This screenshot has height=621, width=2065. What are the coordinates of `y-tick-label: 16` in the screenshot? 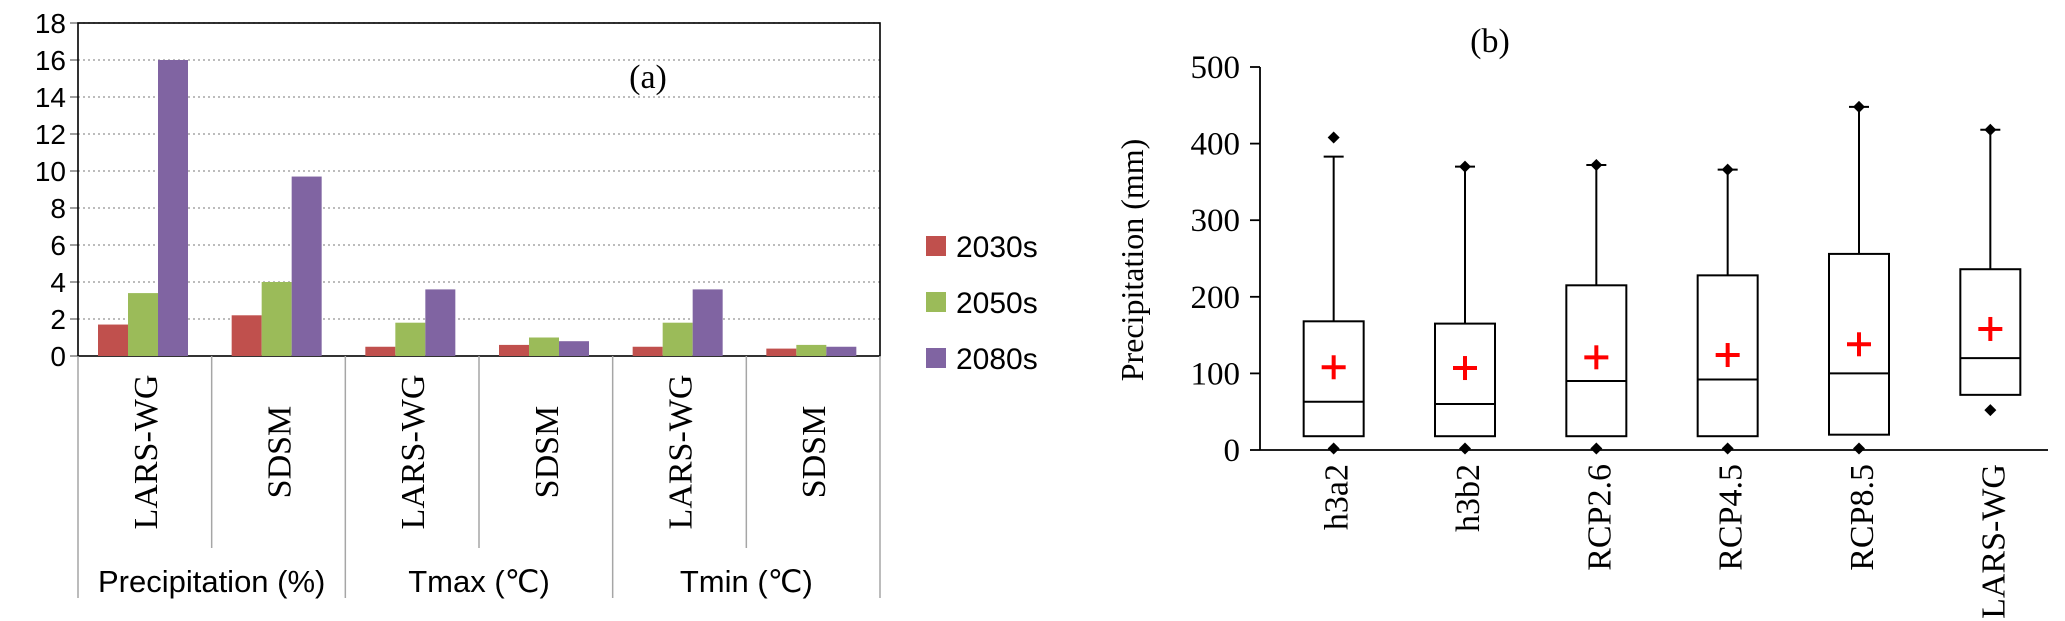 It's located at (50, 60).